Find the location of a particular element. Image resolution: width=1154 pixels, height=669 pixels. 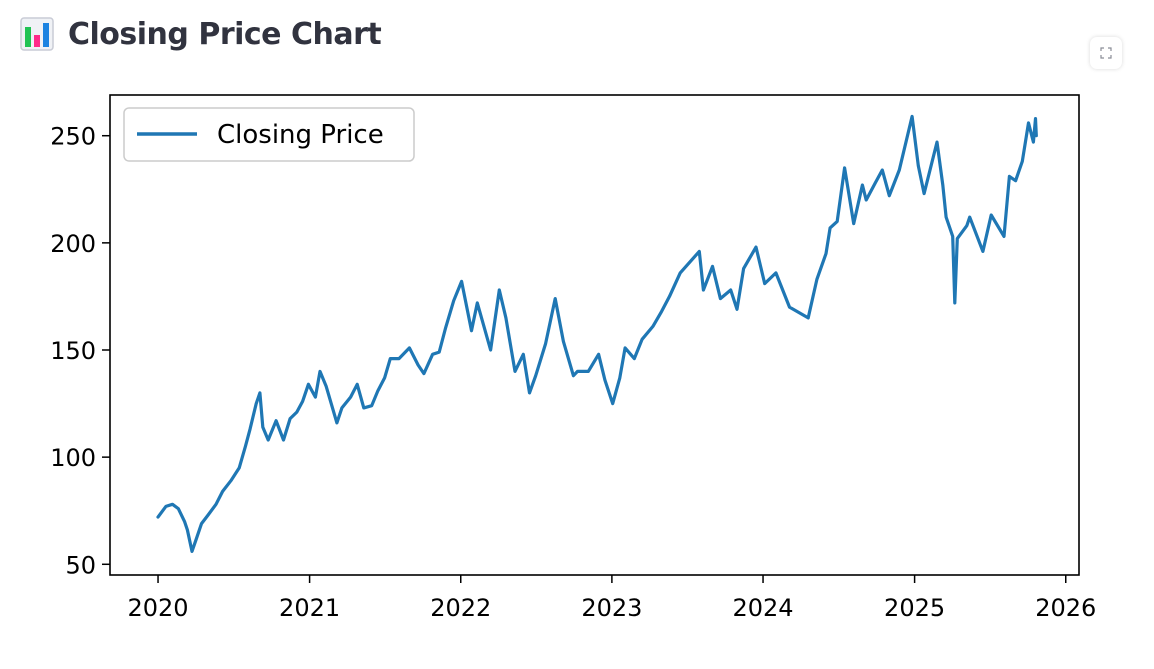

fullscreen-icon is located at coordinates (1106, 53).